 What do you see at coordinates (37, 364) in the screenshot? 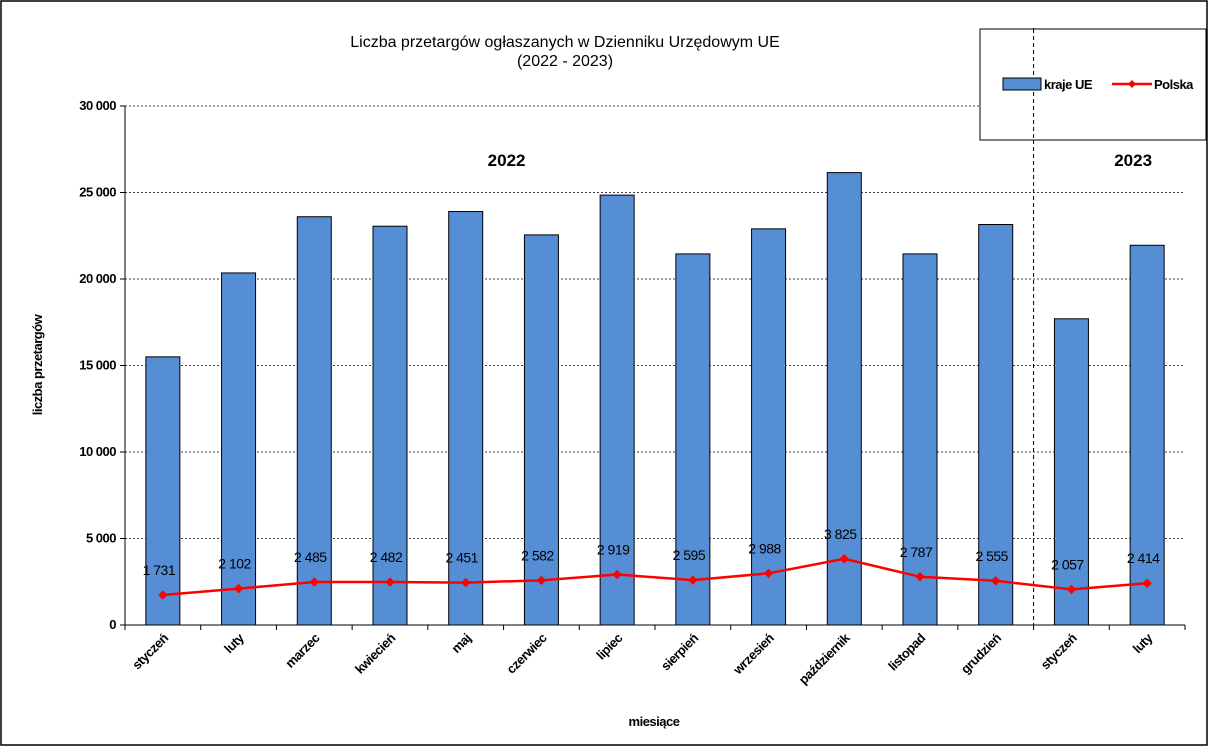
I see `y-axis-label: liczba przetargów` at bounding box center [37, 364].